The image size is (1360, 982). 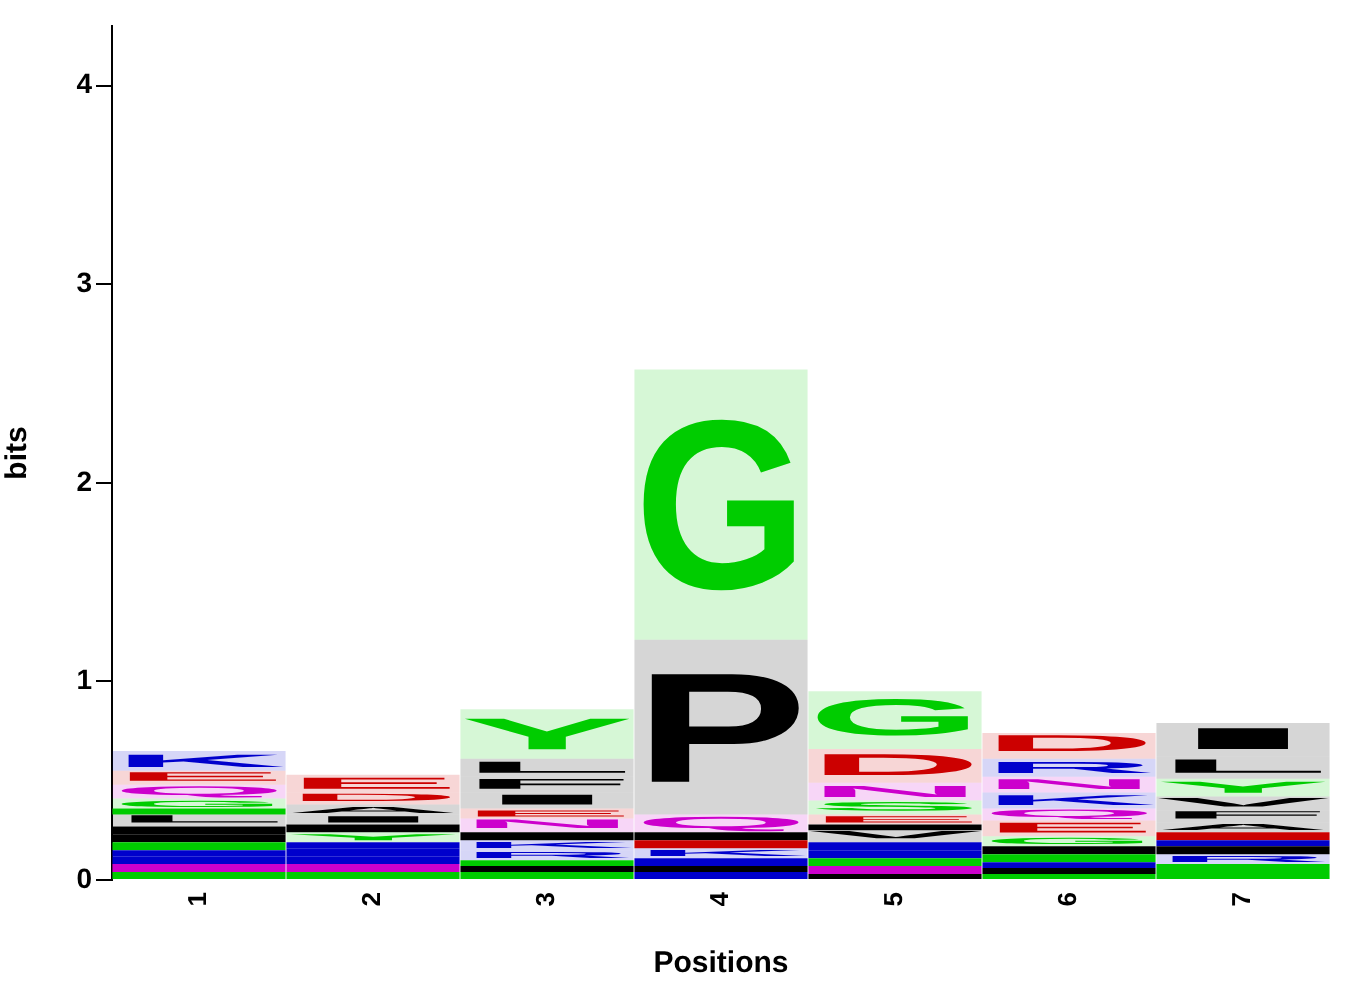 What do you see at coordinates (1243, 766) in the screenshot?
I see `data-label: L` at bounding box center [1243, 766].